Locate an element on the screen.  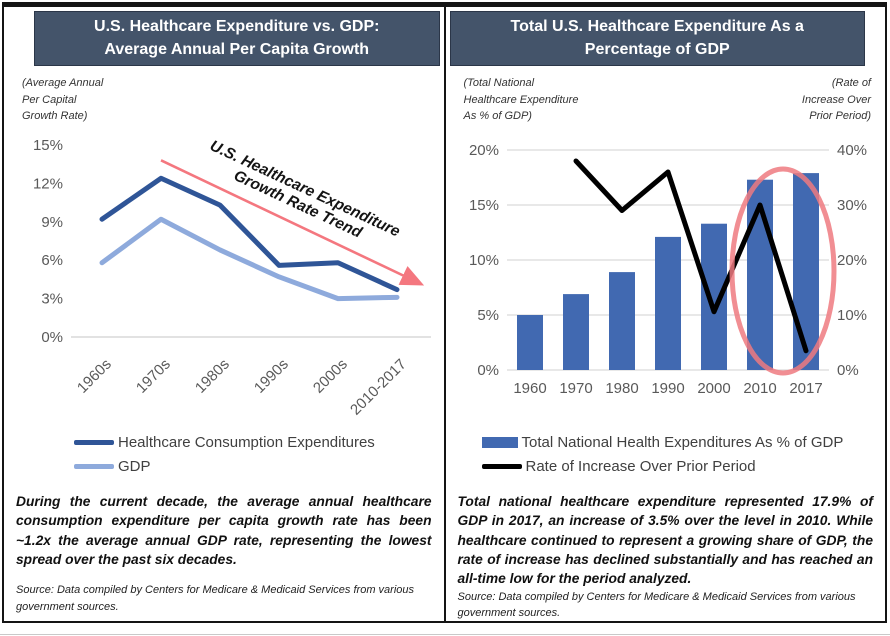
x-tick-label: 1980s is located at coordinates (212, 376).